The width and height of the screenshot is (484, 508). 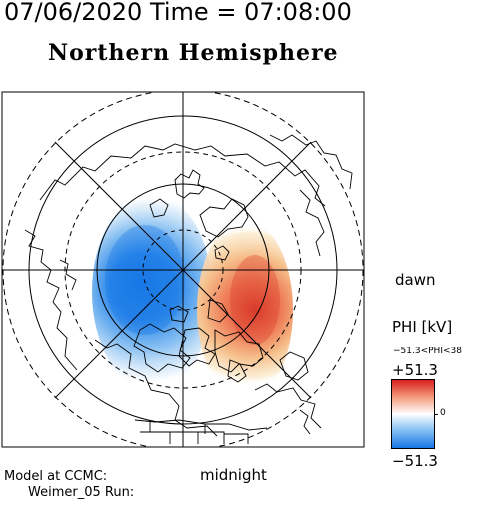 I want to click on colorbar-range-text: −51.3<PHI<38, so click(x=427, y=351).